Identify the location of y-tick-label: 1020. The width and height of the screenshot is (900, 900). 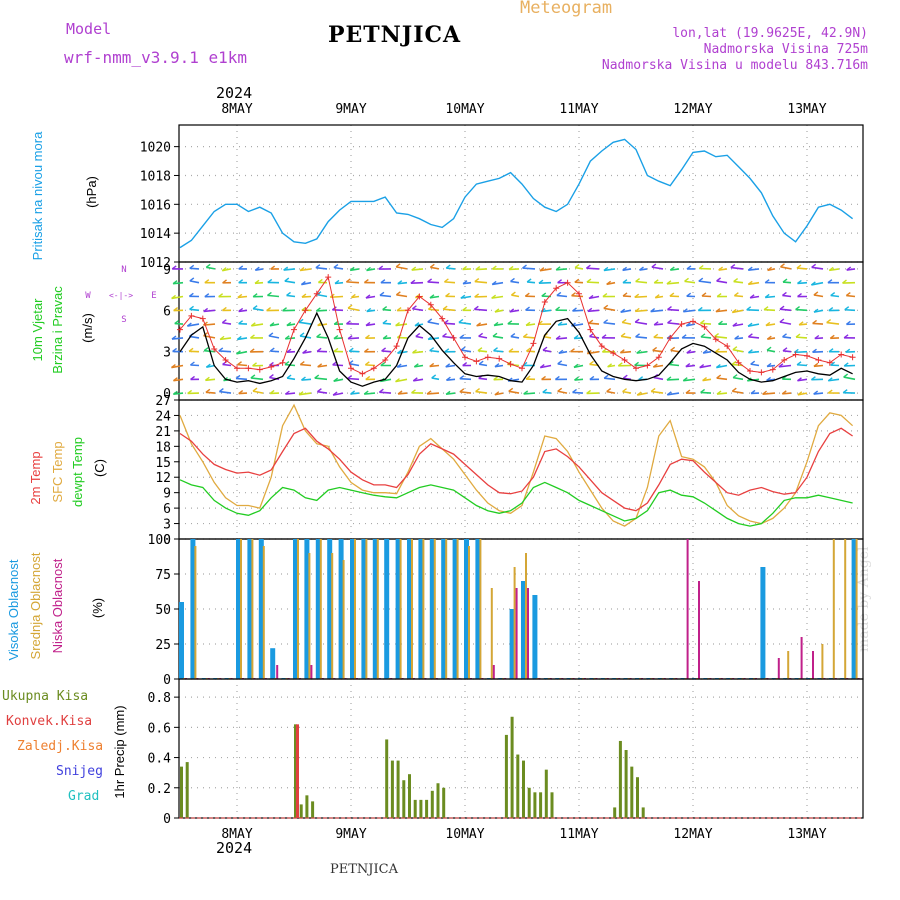
(155, 148).